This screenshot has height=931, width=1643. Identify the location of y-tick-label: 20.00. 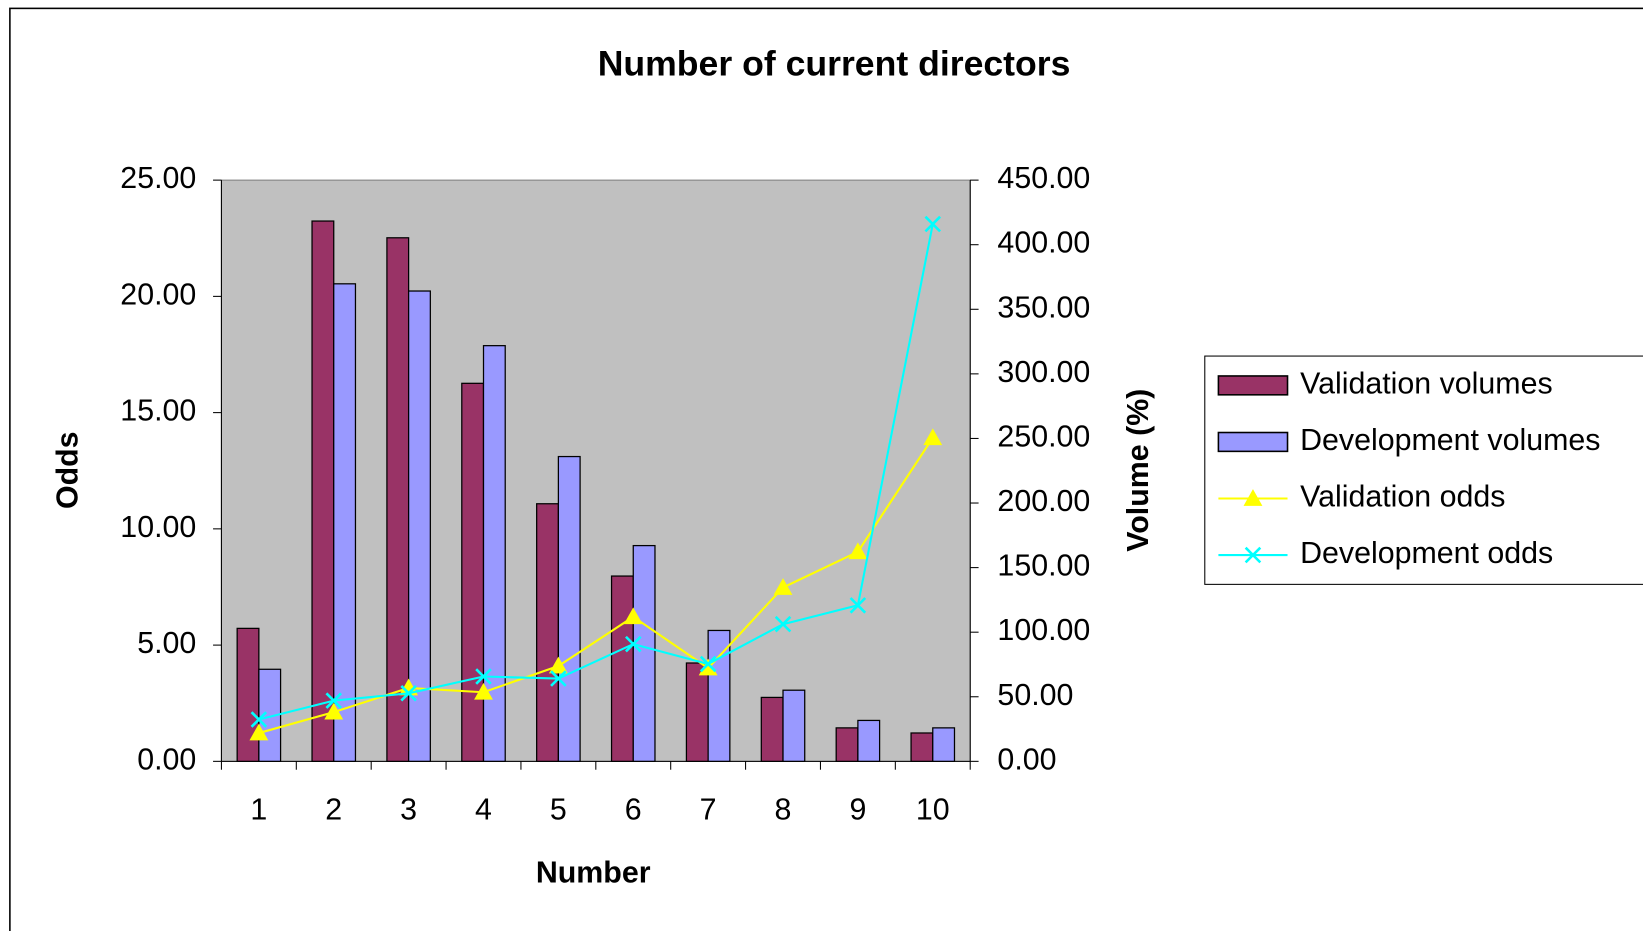
(158, 294).